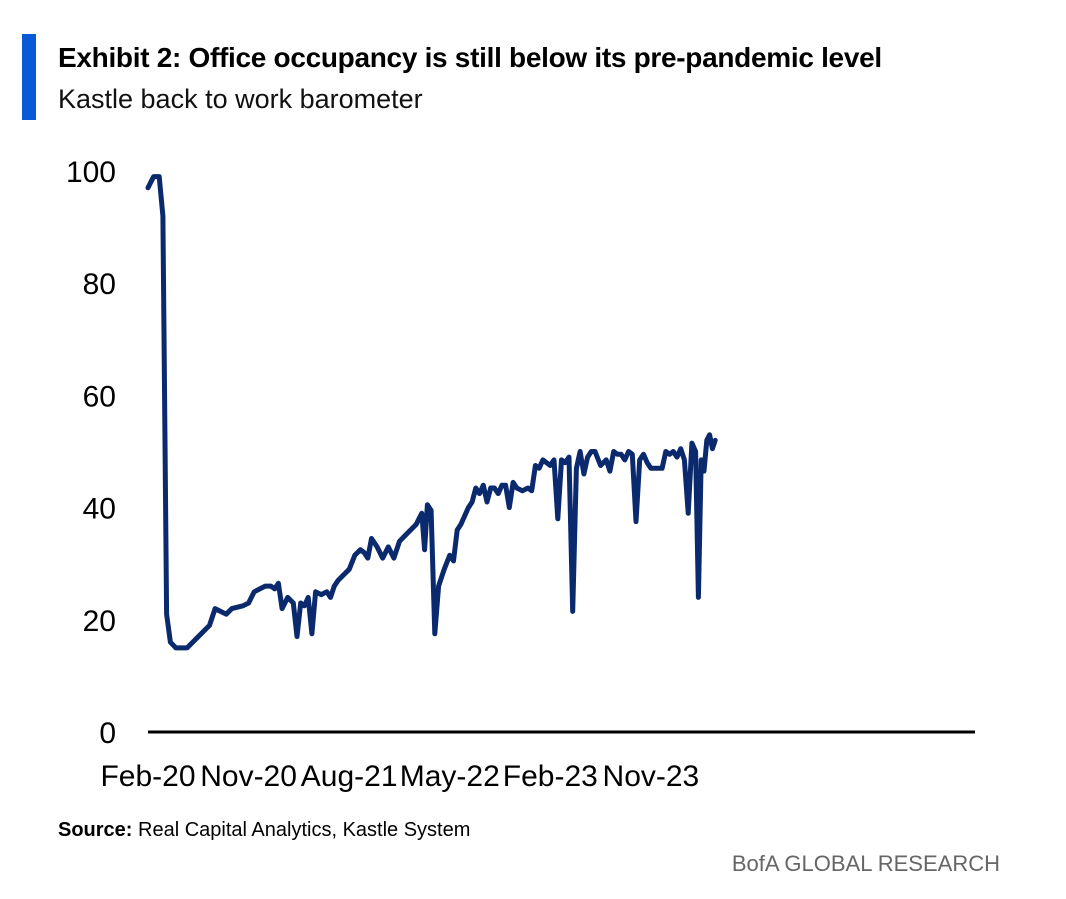  I want to click on x-tick-label: Feb-20, so click(147, 776).